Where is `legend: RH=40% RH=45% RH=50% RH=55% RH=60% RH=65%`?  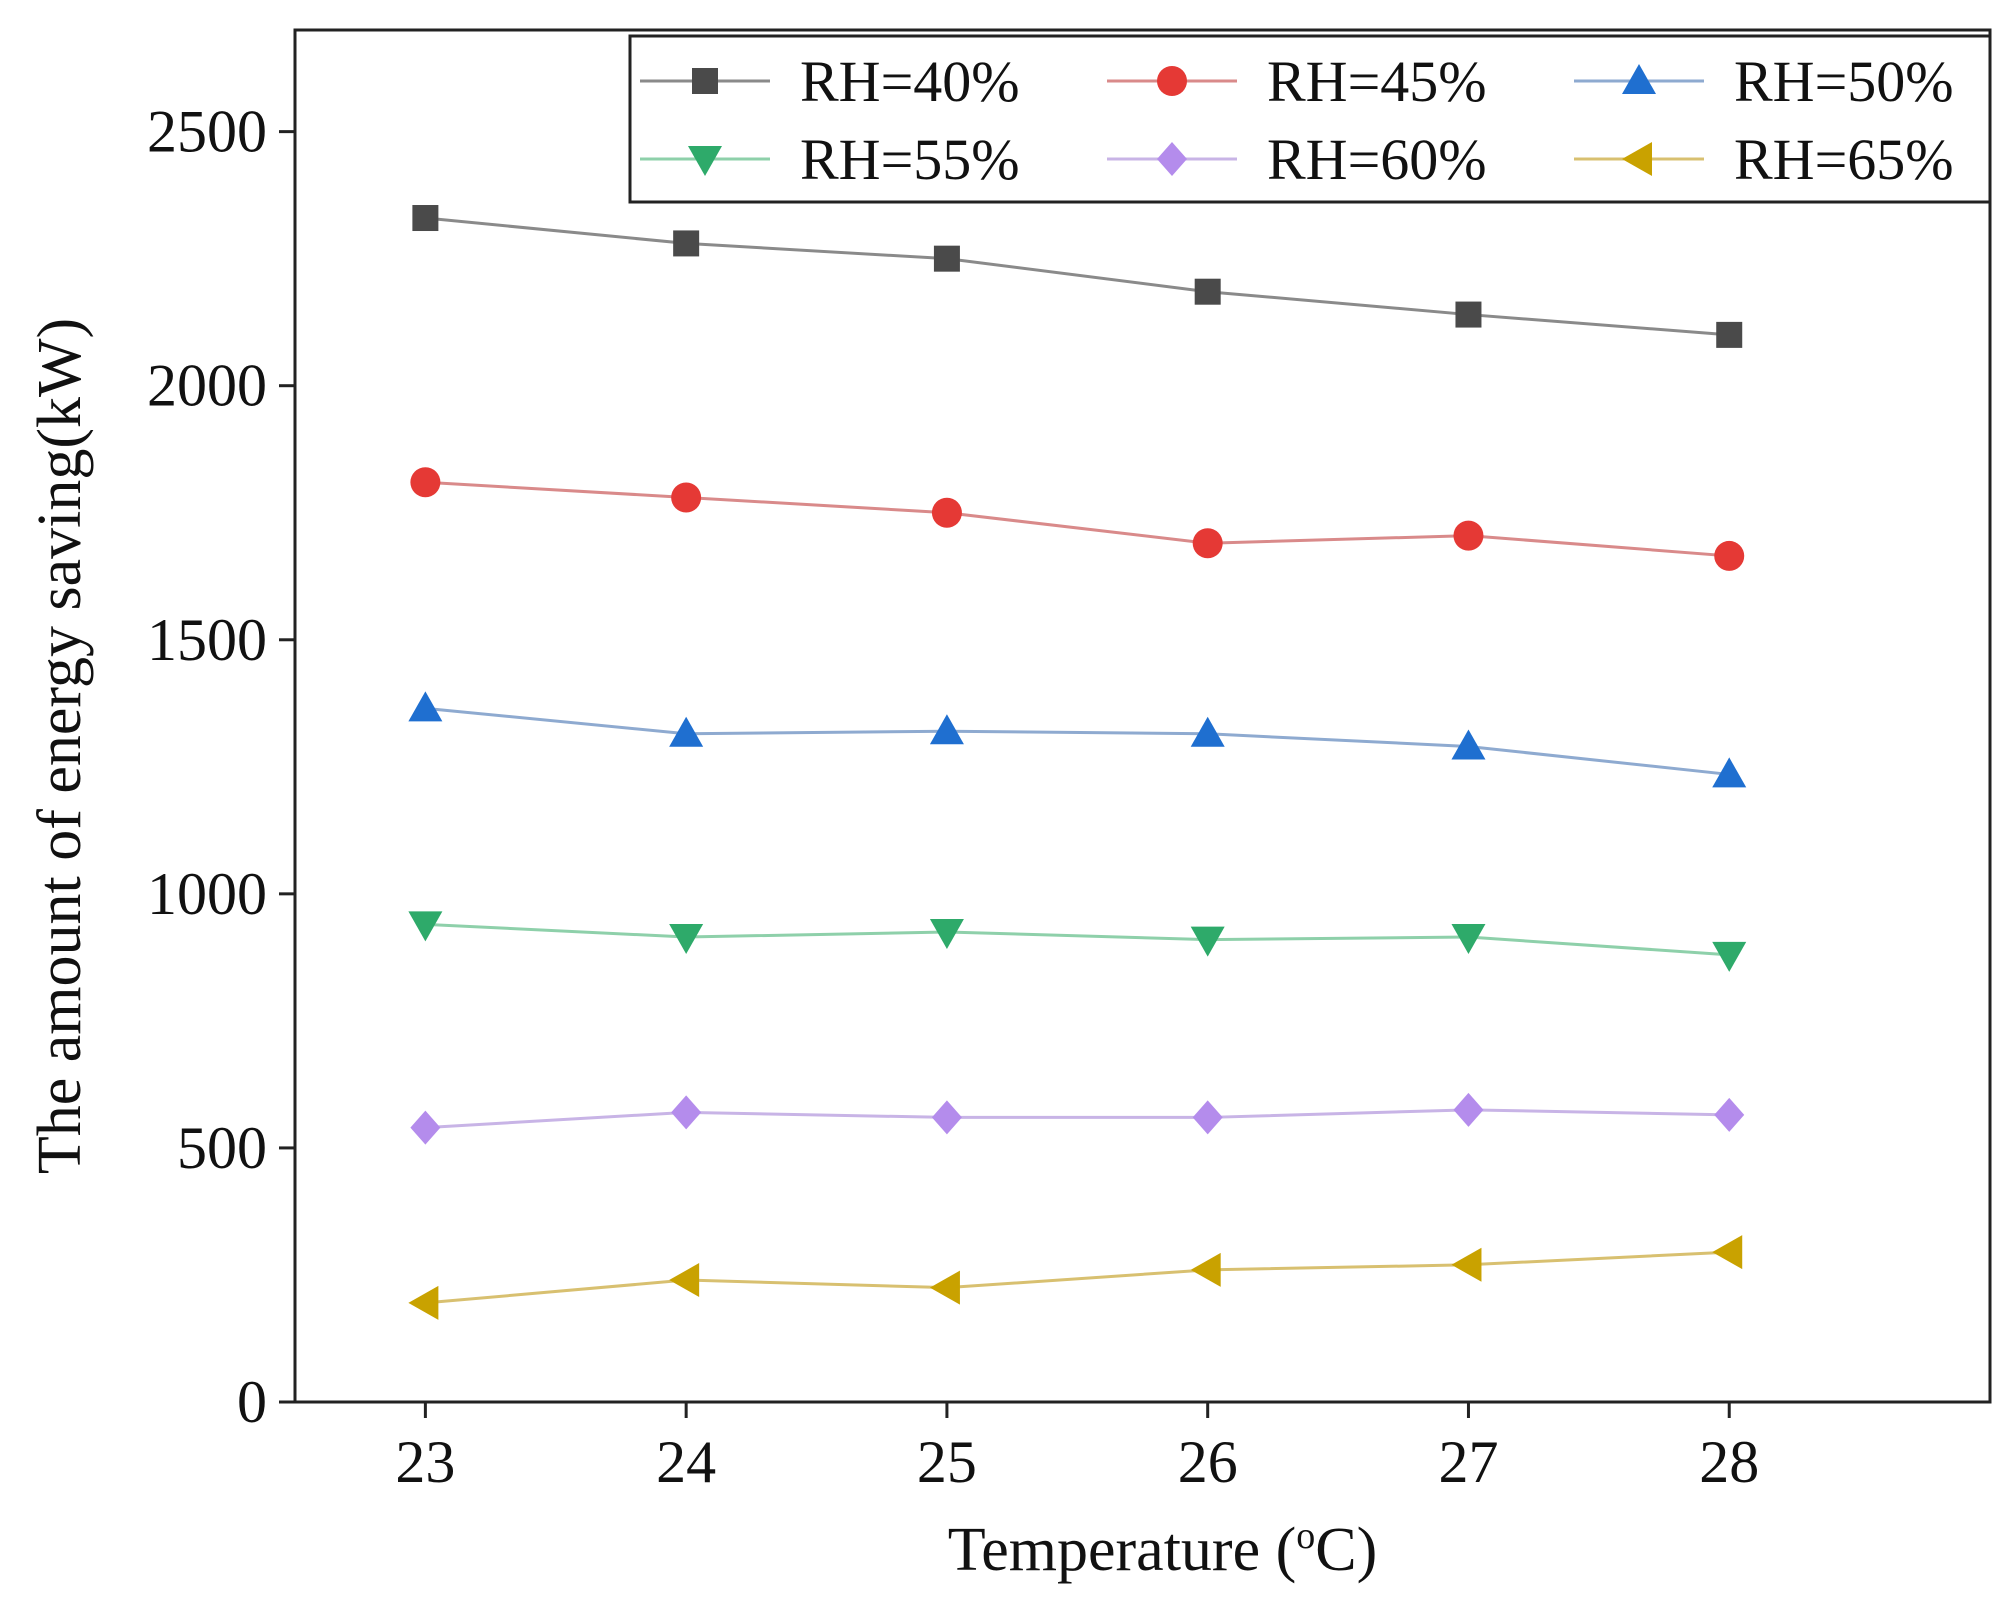
legend: RH=40% RH=45% RH=50% RH=55% RH=60% RH=65% is located at coordinates (1310, 119).